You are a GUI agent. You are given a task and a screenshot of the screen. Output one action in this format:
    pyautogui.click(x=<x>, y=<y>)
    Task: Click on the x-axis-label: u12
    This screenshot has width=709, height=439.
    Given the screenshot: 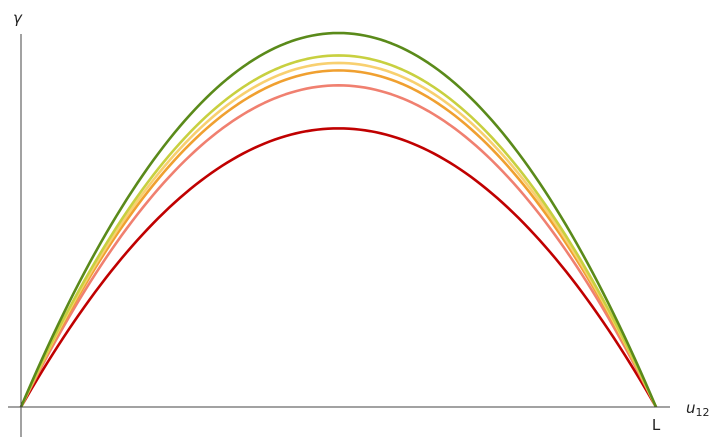 What is the action you would take?
    pyautogui.click(x=697, y=409)
    